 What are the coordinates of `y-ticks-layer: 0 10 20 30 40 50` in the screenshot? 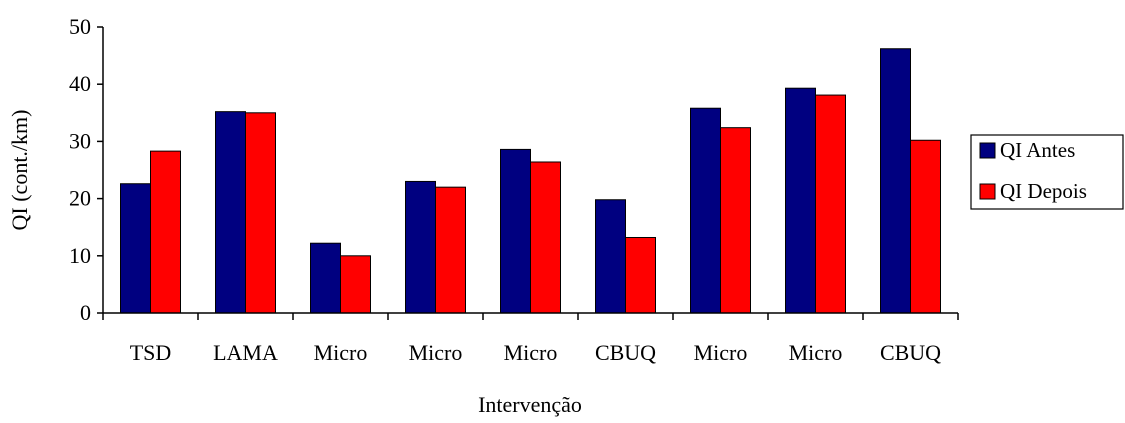 It's located at (86, 169).